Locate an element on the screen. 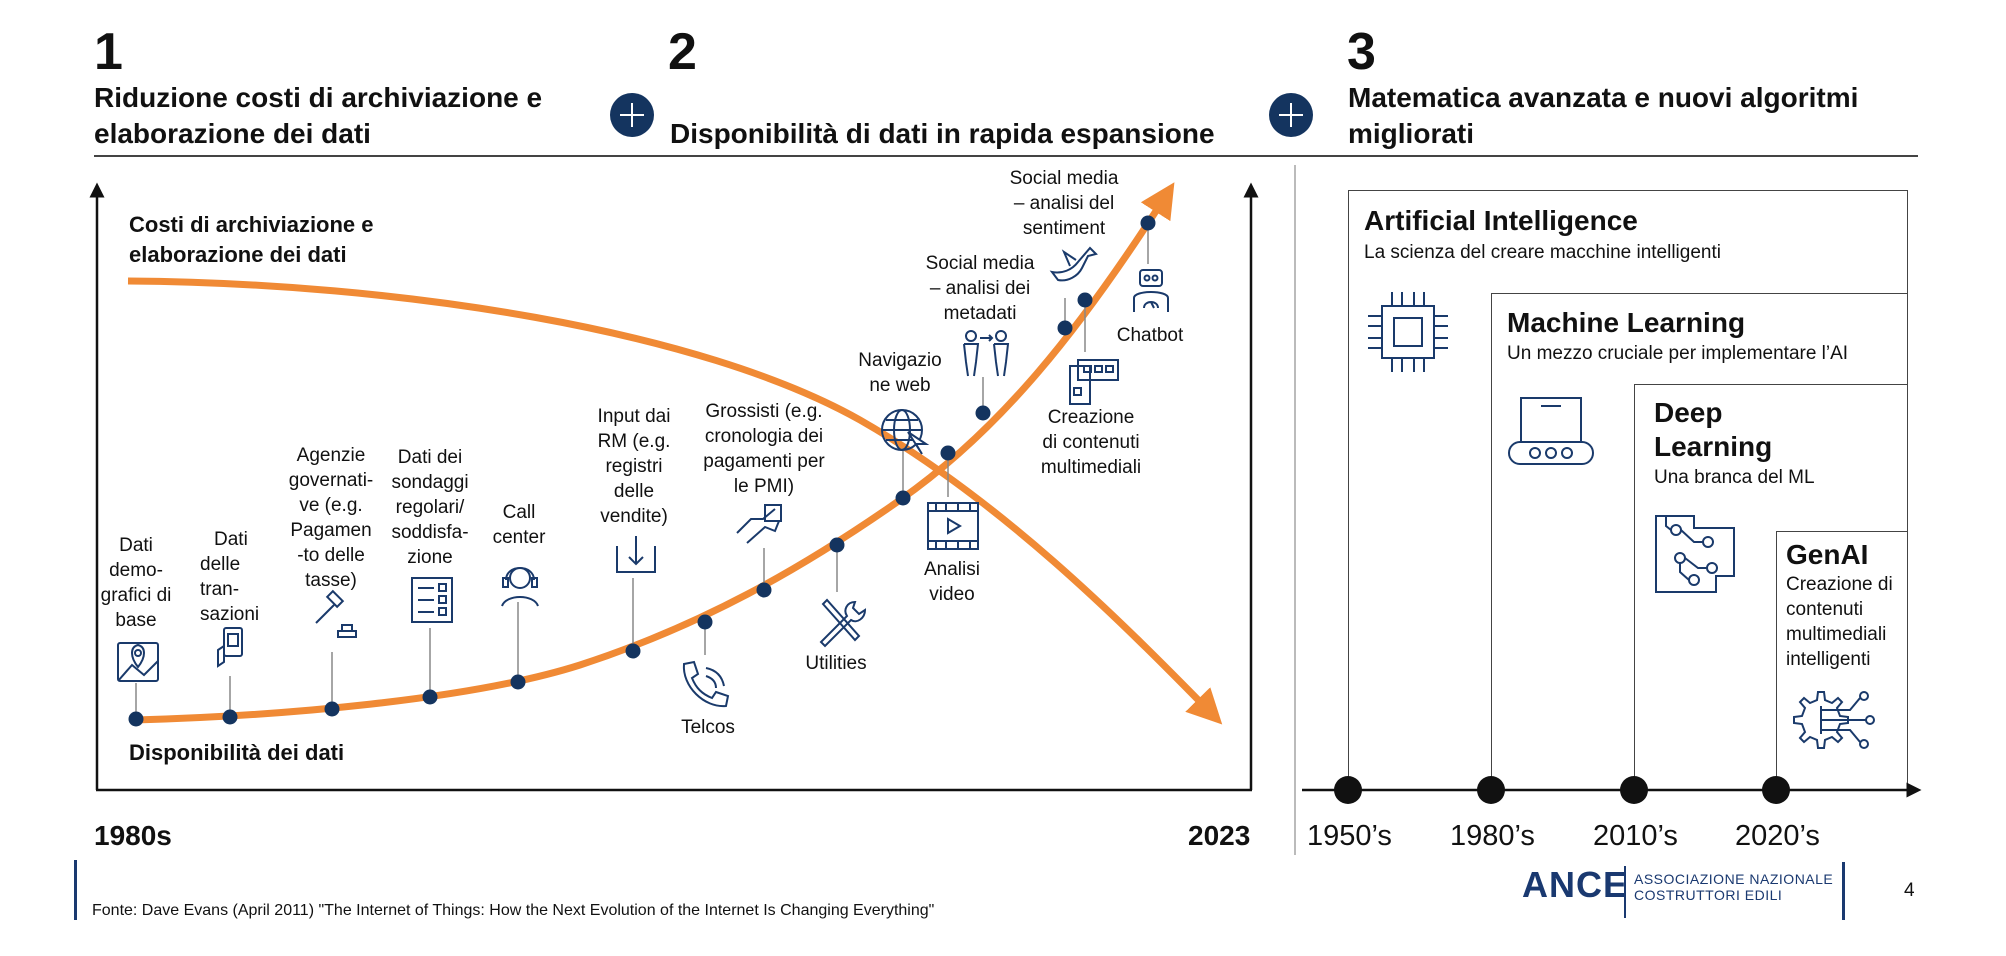 The height and width of the screenshot is (956, 2006). robot-icon is located at coordinates (1151, 290).